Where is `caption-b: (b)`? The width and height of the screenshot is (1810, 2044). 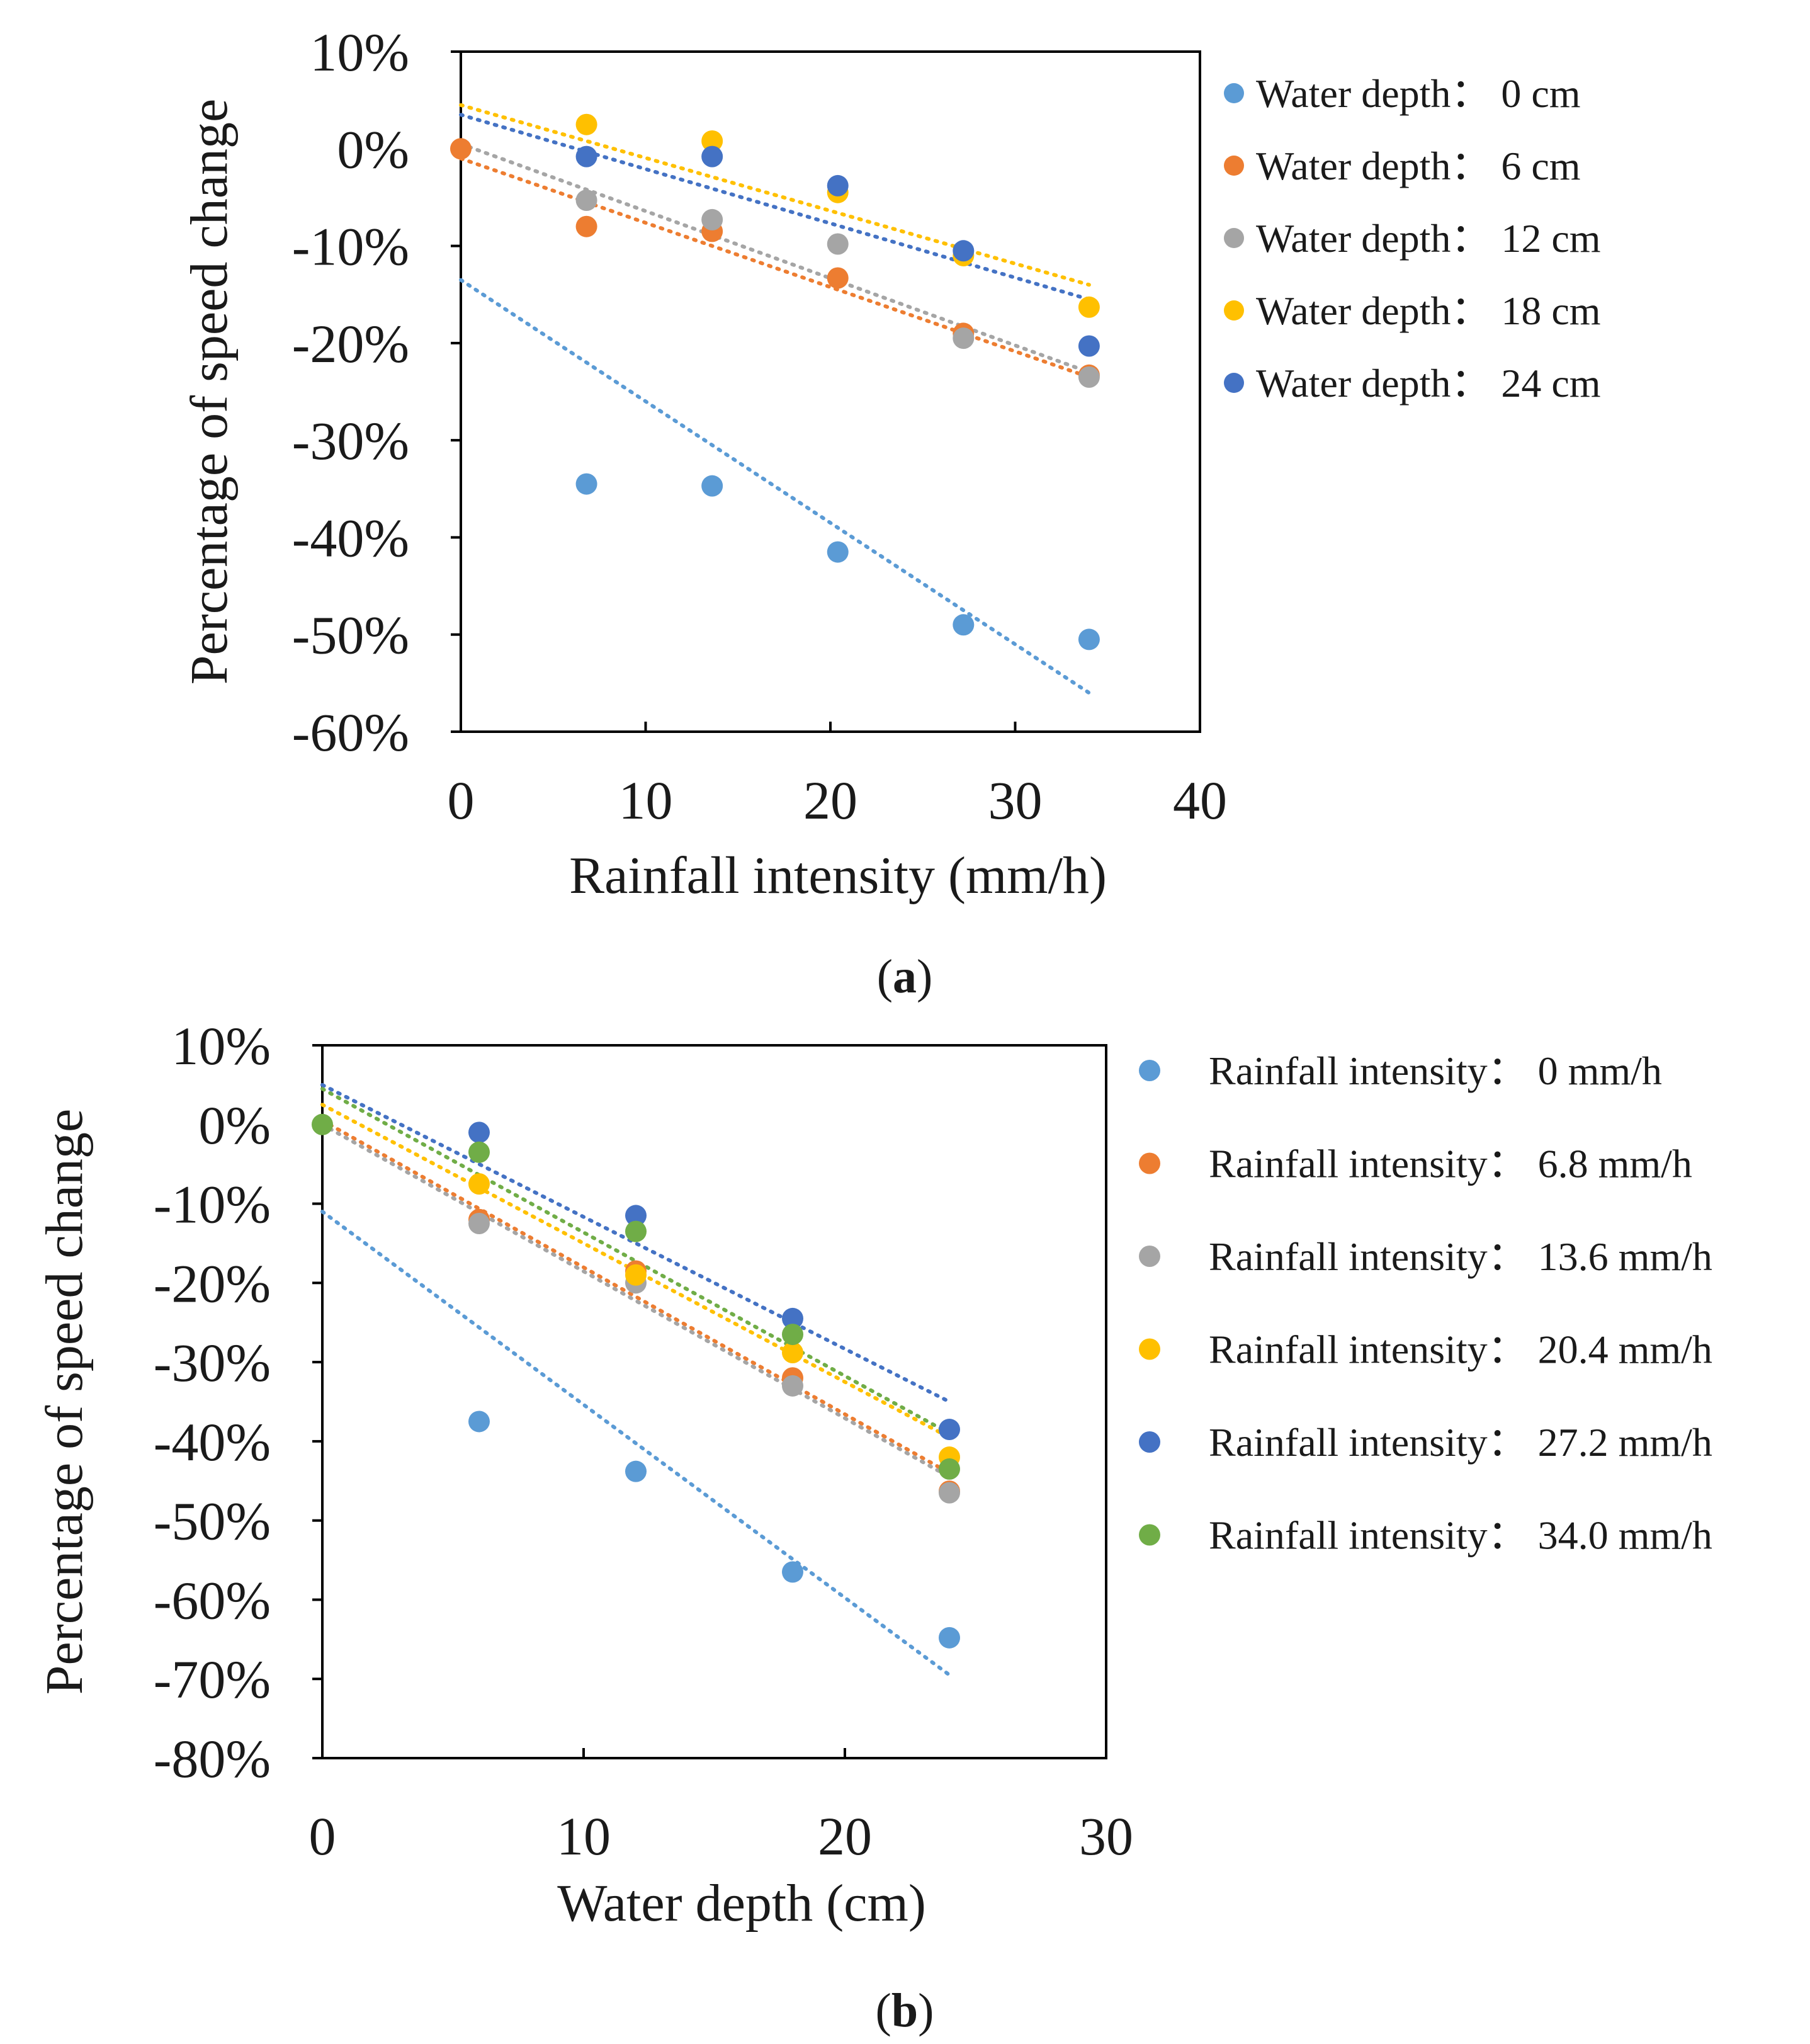
caption-b: (b) is located at coordinates (905, 2010).